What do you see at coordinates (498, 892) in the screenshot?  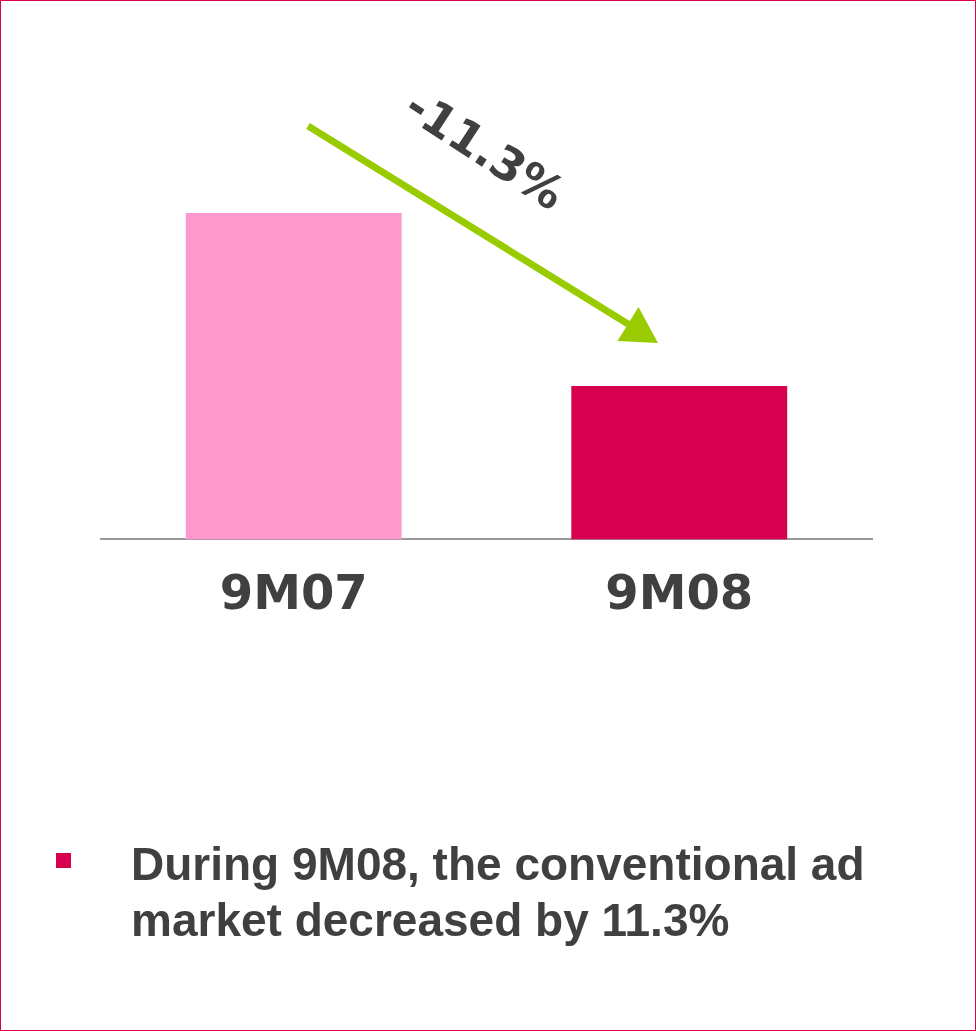 I see `text: During 9M08, the conventional ad market decreased by 11.3%` at bounding box center [498, 892].